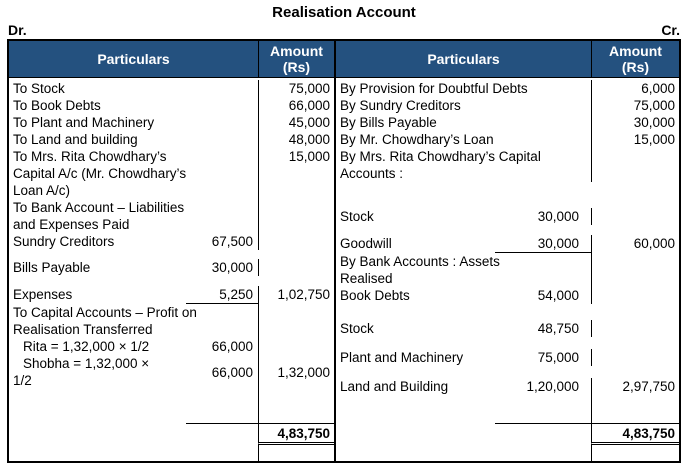 This screenshot has height=466, width=688. Describe the element at coordinates (400, 105) in the screenshot. I see `particulars-text: By Sundry Creditors` at that location.